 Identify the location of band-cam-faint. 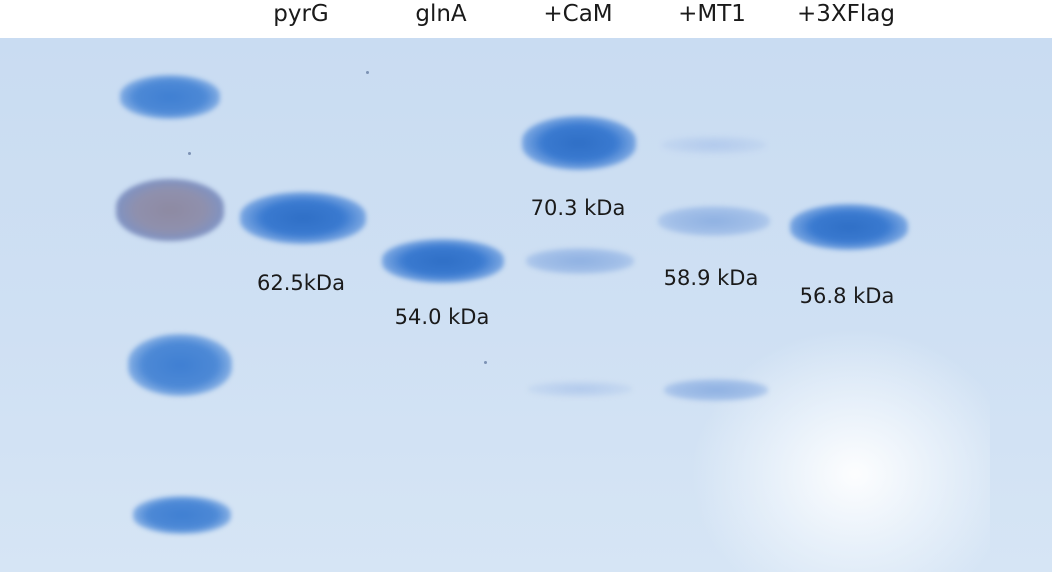
(580, 389).